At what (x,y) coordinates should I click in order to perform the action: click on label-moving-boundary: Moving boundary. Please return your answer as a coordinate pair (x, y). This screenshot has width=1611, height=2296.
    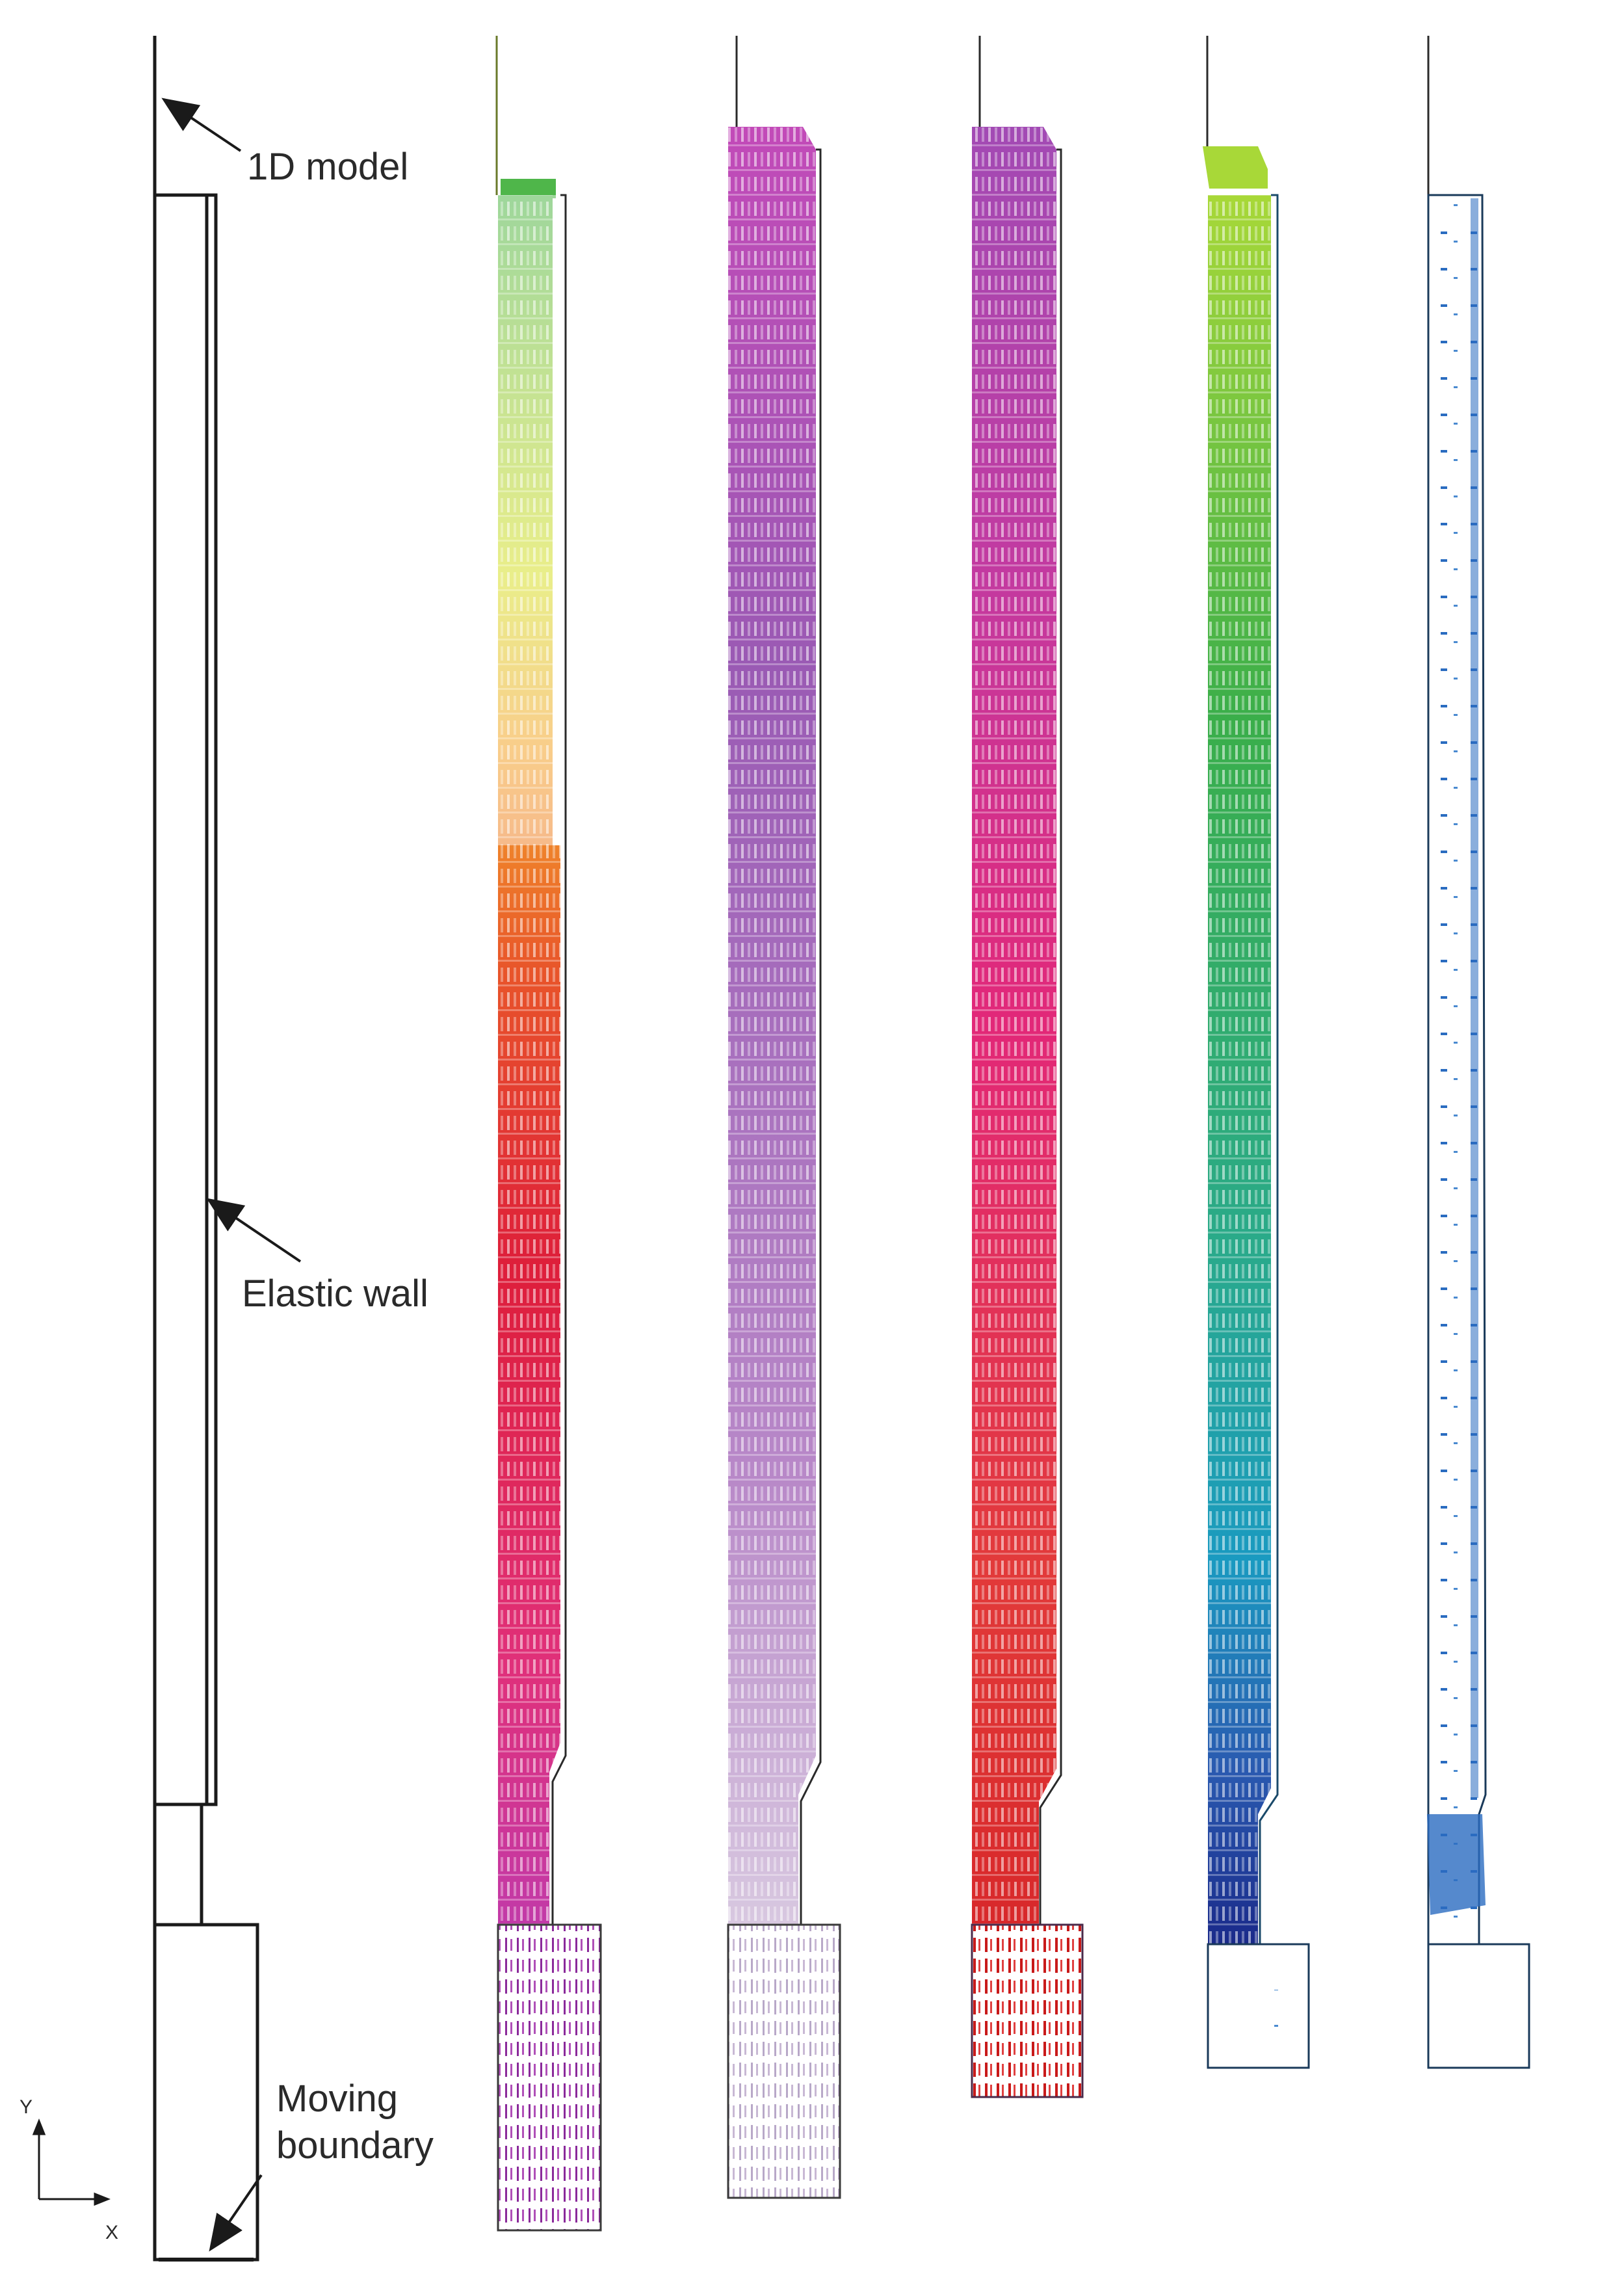
    Looking at the image, I should click on (355, 2122).